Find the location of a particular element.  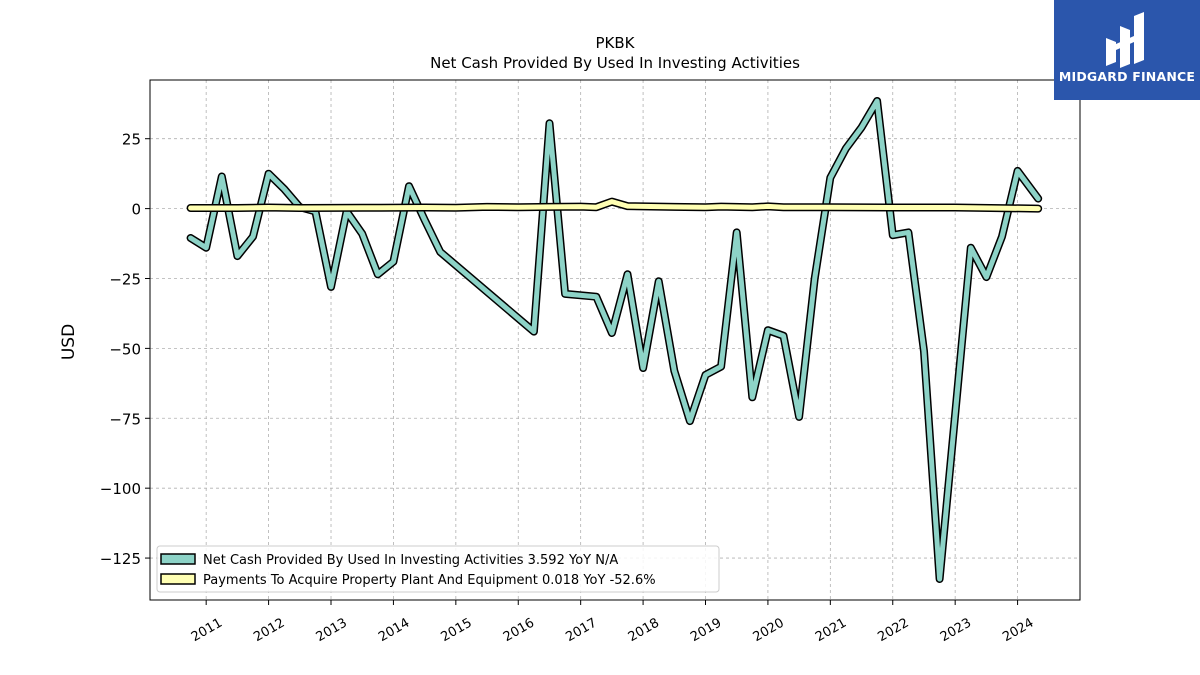

x-tick-label: 2014 is located at coordinates (394, 631).